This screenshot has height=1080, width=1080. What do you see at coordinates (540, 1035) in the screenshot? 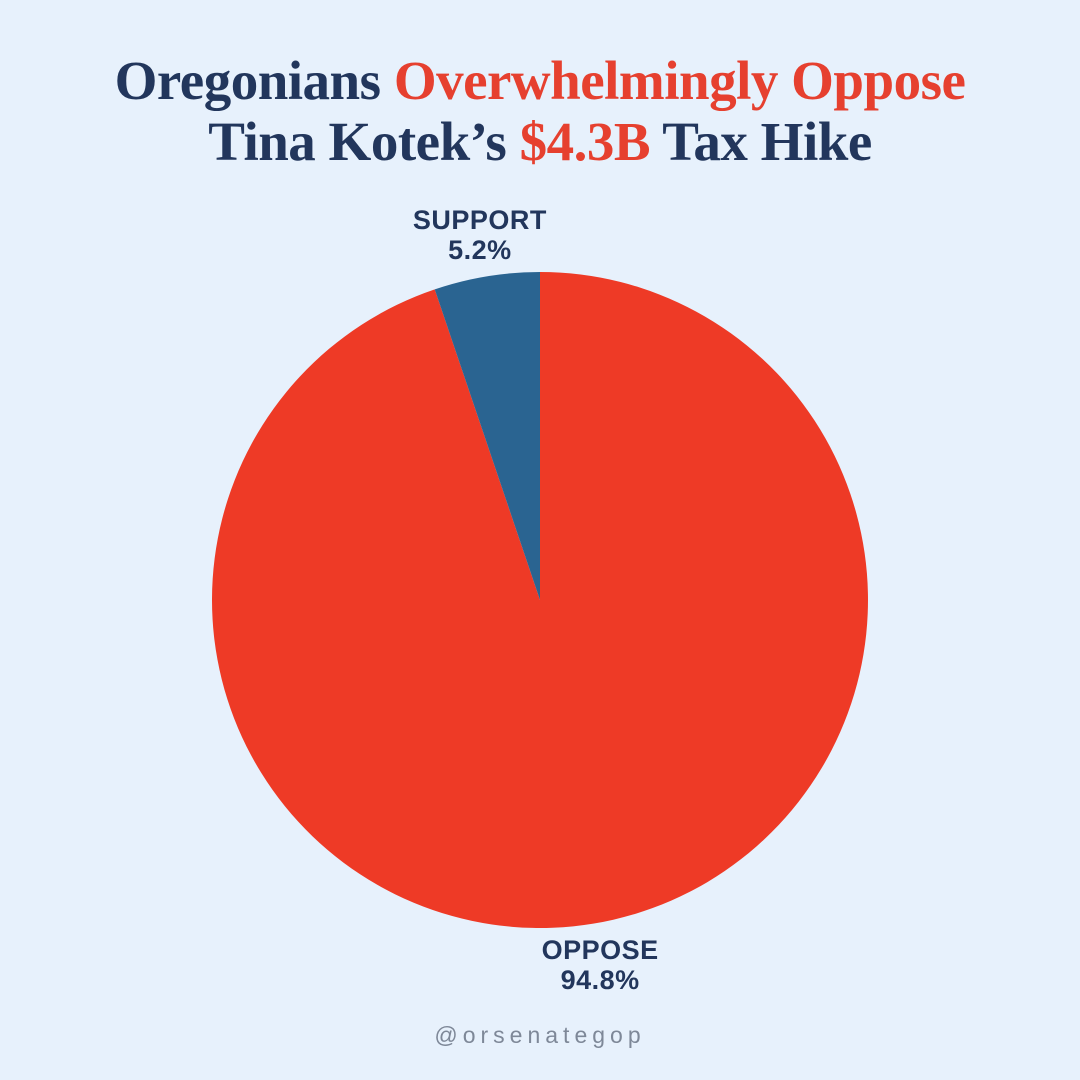
I see `social-handle: @orsenategop` at bounding box center [540, 1035].